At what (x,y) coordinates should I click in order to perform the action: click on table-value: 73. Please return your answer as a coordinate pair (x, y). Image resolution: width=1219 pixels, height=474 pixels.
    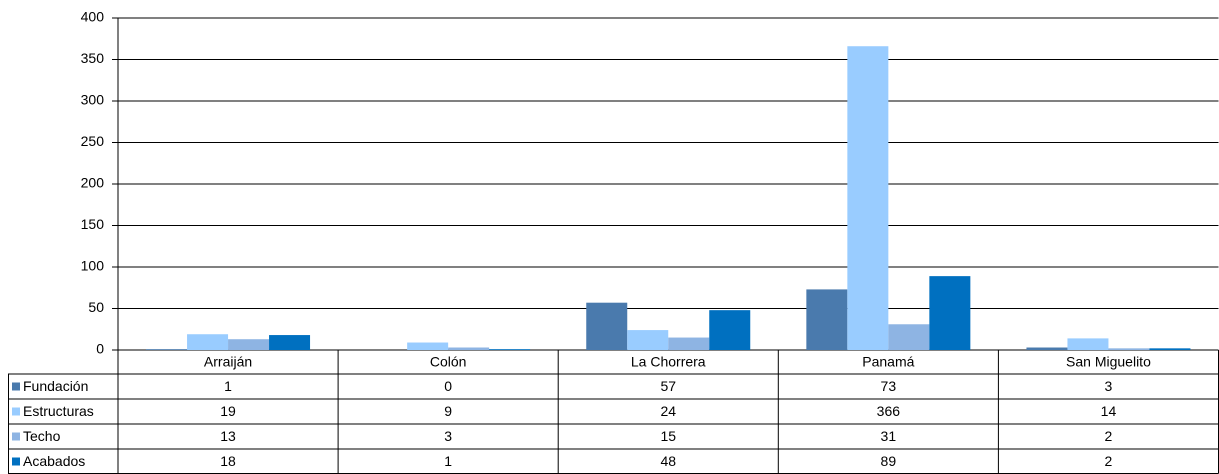
    Looking at the image, I should click on (889, 386).